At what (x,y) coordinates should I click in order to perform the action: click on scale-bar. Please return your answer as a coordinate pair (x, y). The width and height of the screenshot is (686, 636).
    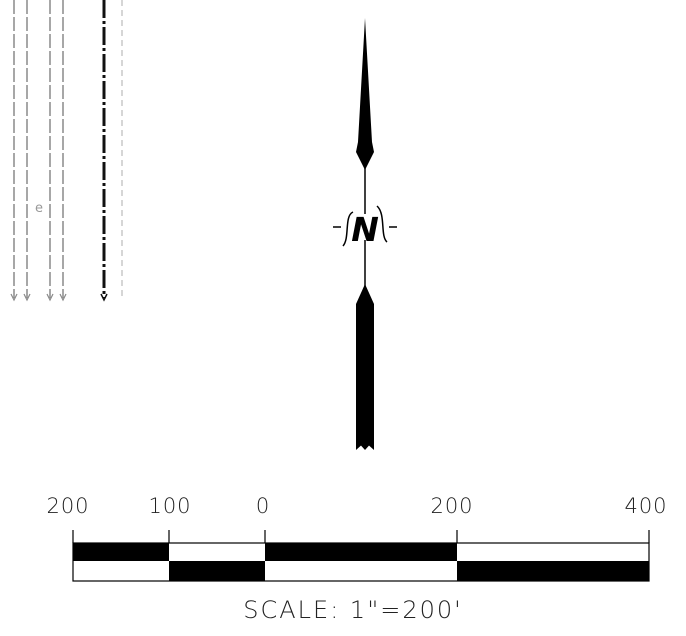
    Looking at the image, I should click on (361, 556).